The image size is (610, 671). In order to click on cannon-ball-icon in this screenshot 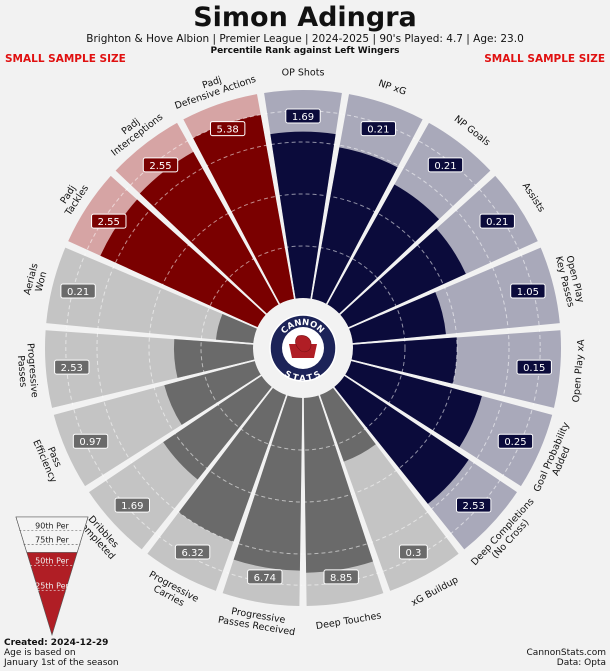, I will do `click(303, 344)`.